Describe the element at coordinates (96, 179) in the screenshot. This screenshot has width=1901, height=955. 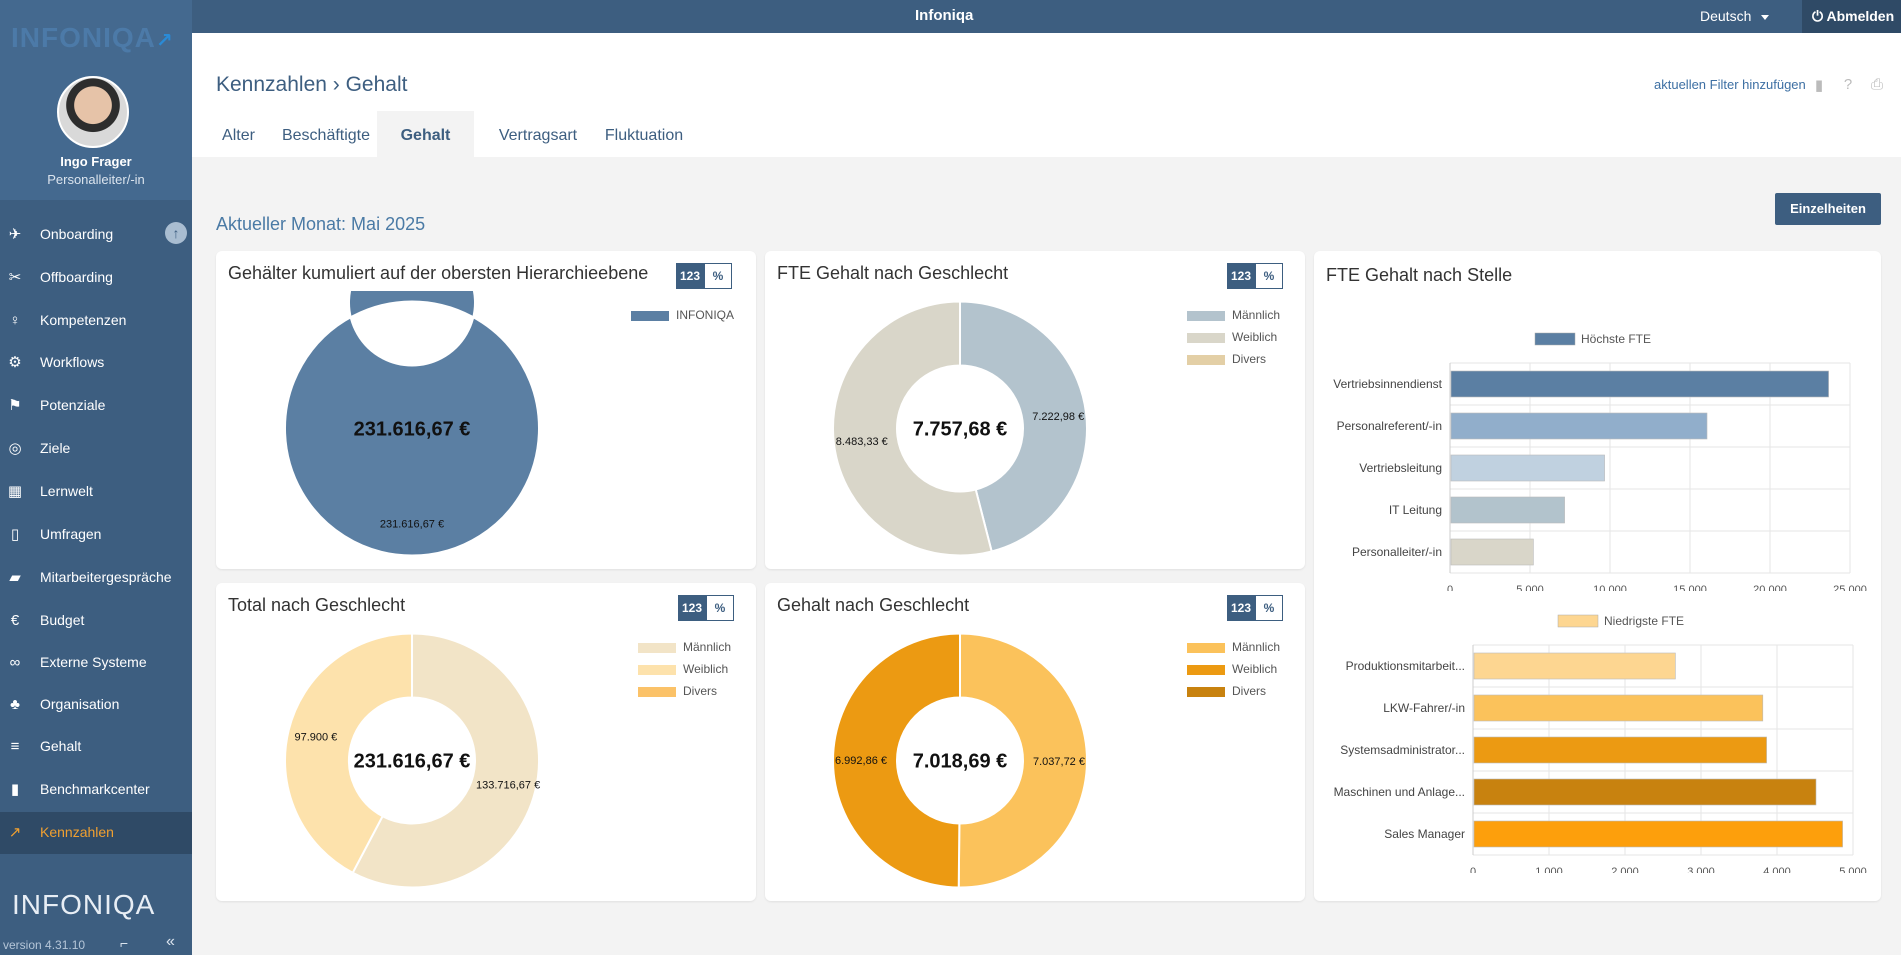
I see `user-role: Personalleiter/-in` at that location.